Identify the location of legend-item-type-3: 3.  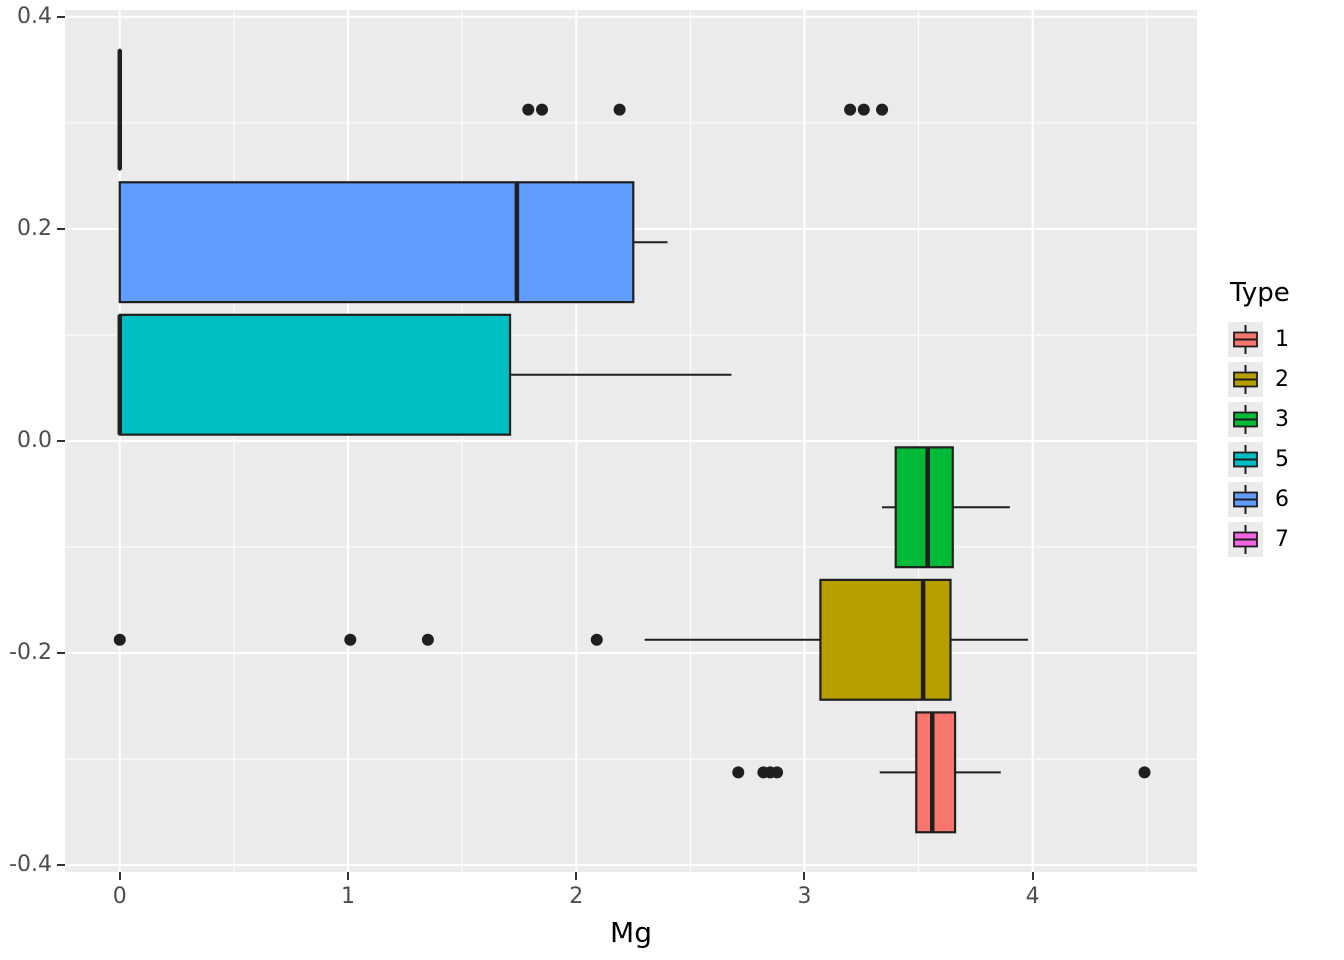
(1259, 419).